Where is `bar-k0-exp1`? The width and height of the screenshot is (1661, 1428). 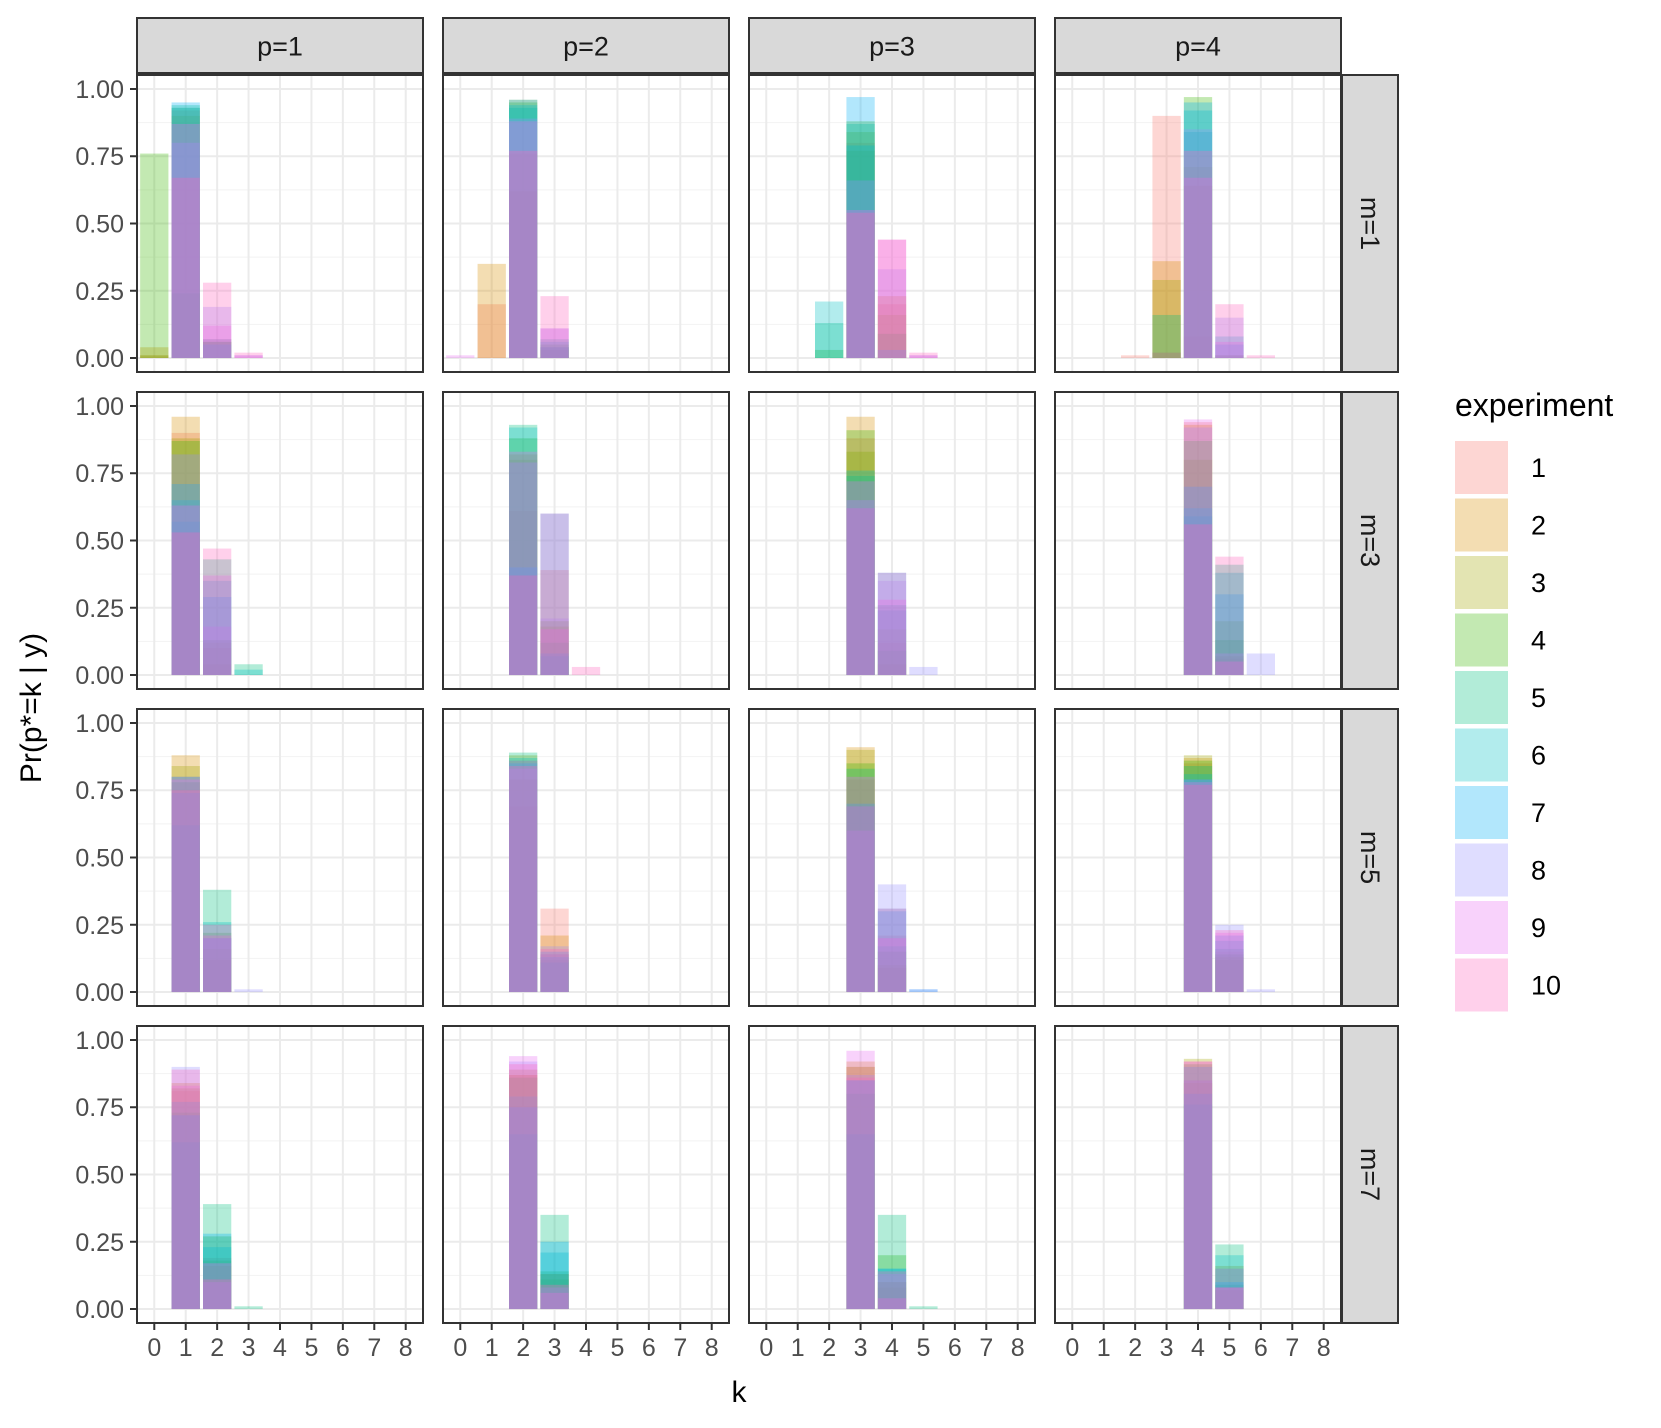 bar-k0-exp1 is located at coordinates (154, 357).